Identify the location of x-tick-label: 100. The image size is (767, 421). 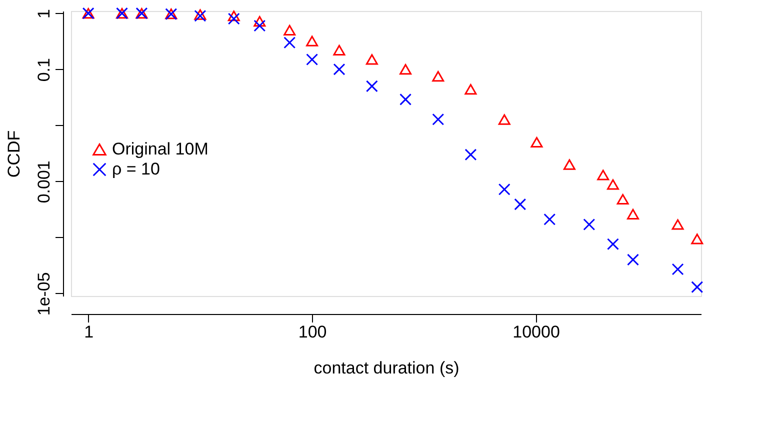
(312, 332).